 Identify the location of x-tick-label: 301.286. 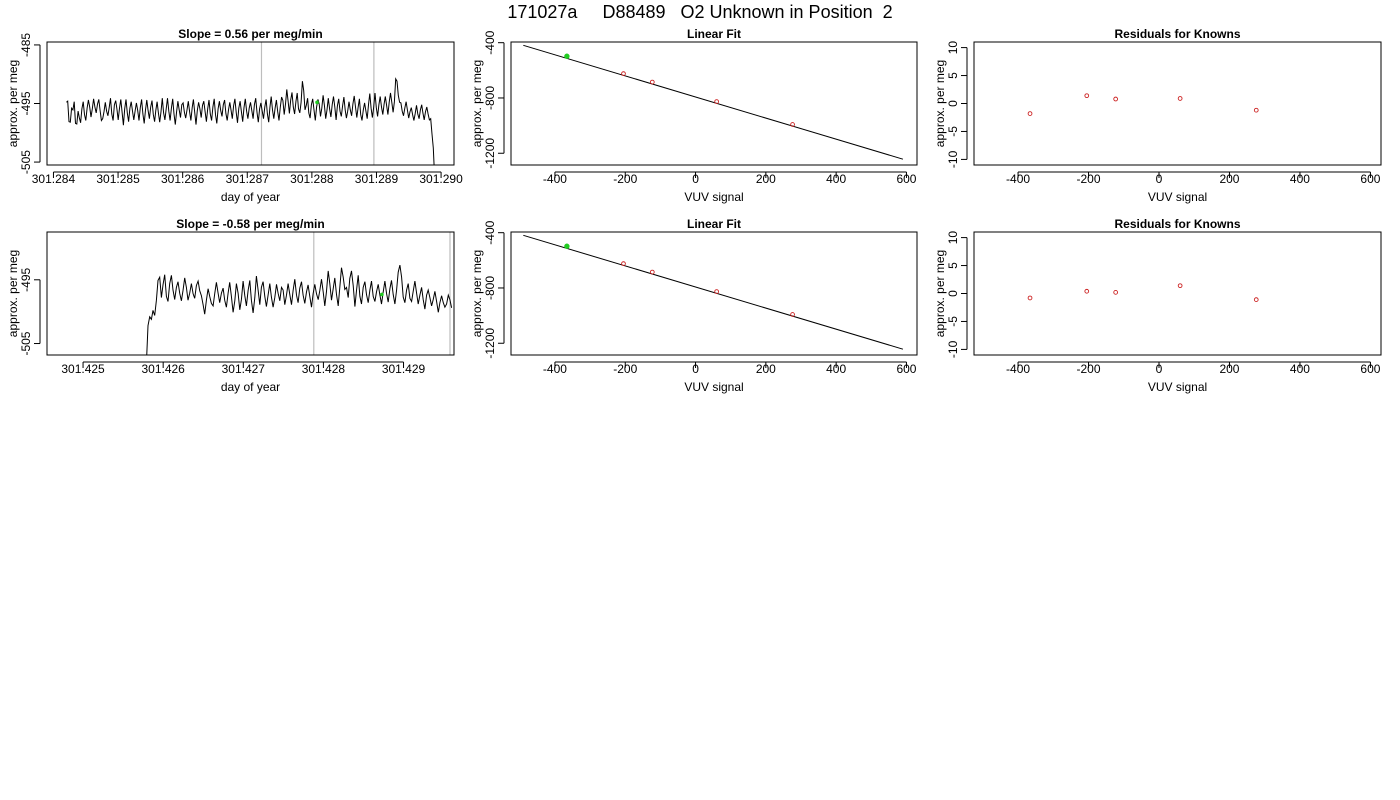
(183, 179).